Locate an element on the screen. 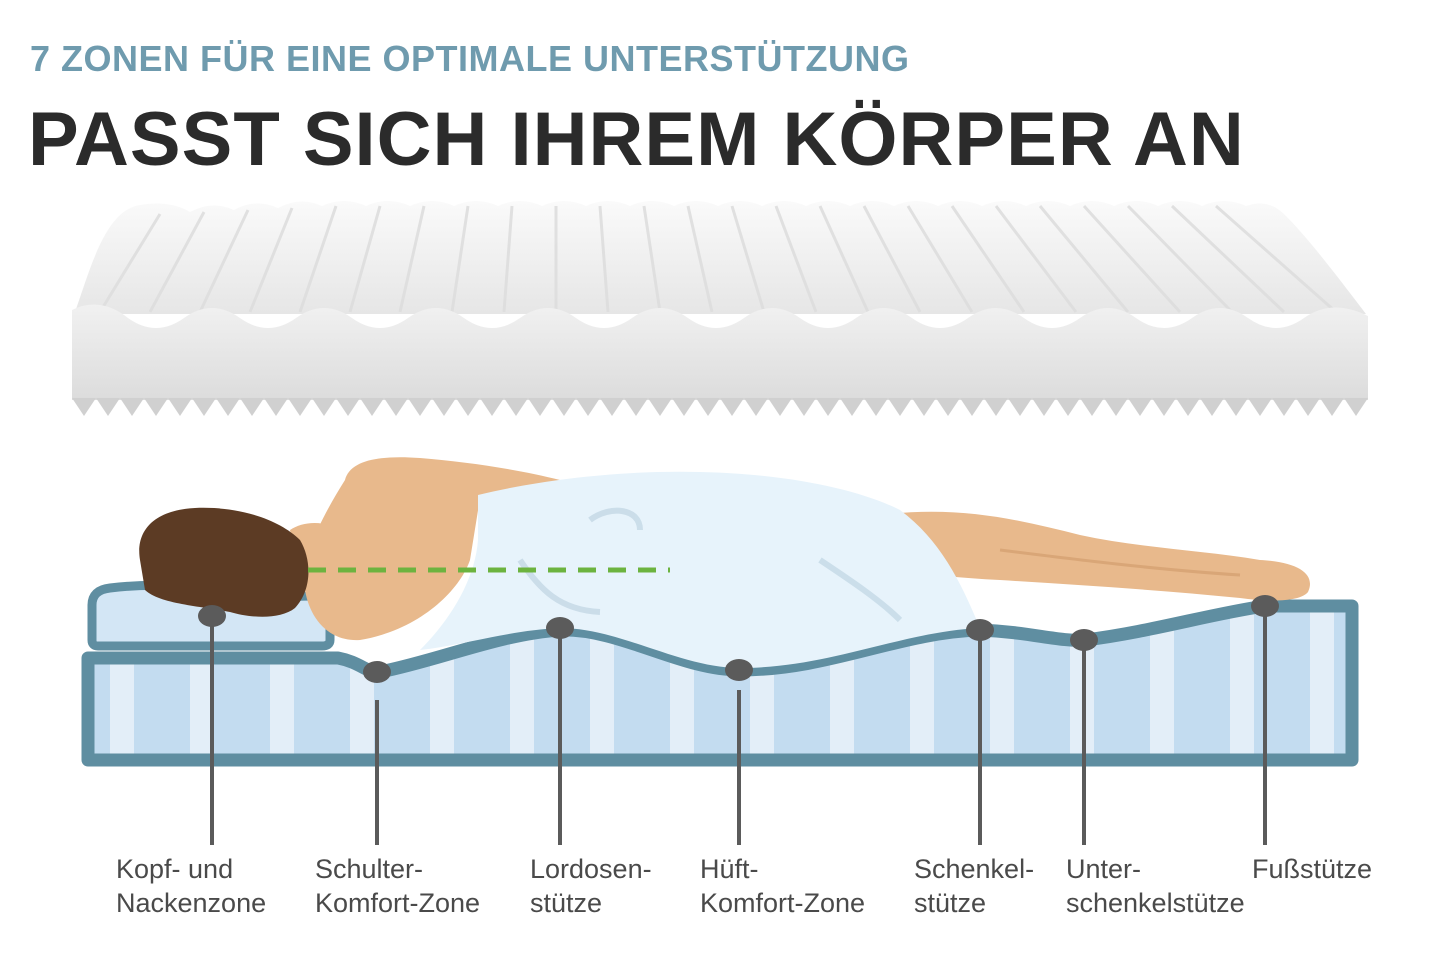 The width and height of the screenshot is (1440, 980). zone-label-hueft: Hüft- Komfort-Zone is located at coordinates (783, 886).